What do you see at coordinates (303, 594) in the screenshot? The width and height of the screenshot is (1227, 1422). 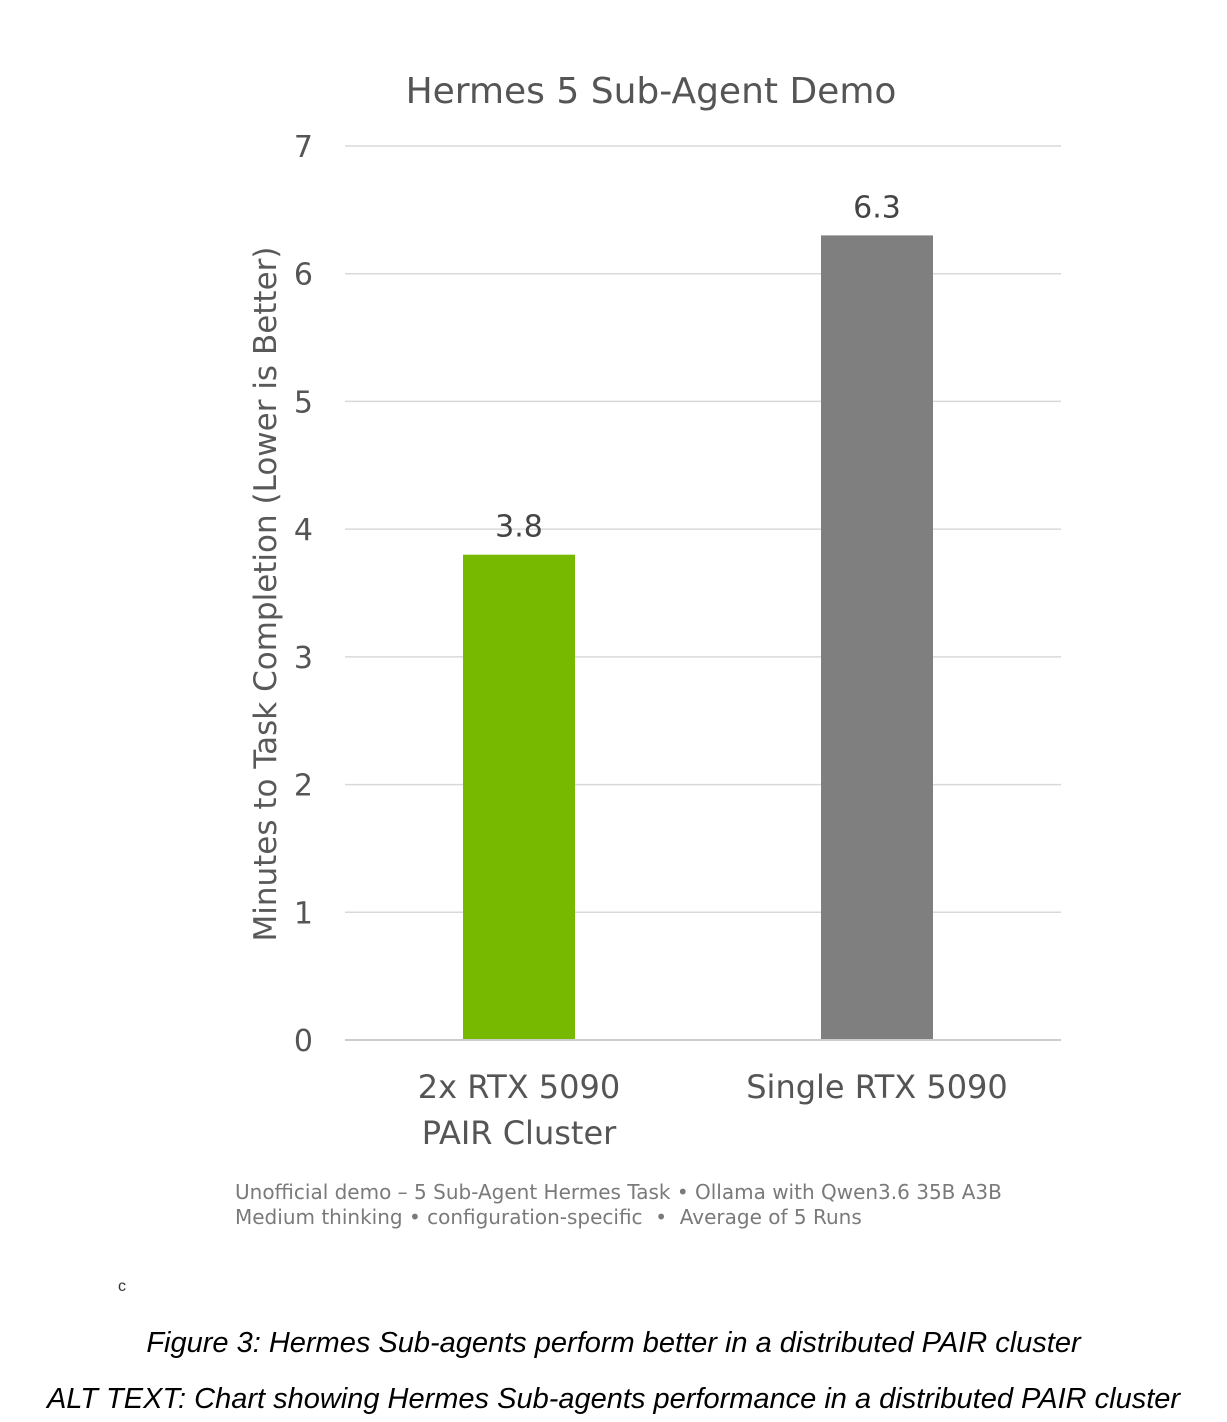 I see `y-tick-labels: 0 1 2 3 4 5 6 7` at bounding box center [303, 594].